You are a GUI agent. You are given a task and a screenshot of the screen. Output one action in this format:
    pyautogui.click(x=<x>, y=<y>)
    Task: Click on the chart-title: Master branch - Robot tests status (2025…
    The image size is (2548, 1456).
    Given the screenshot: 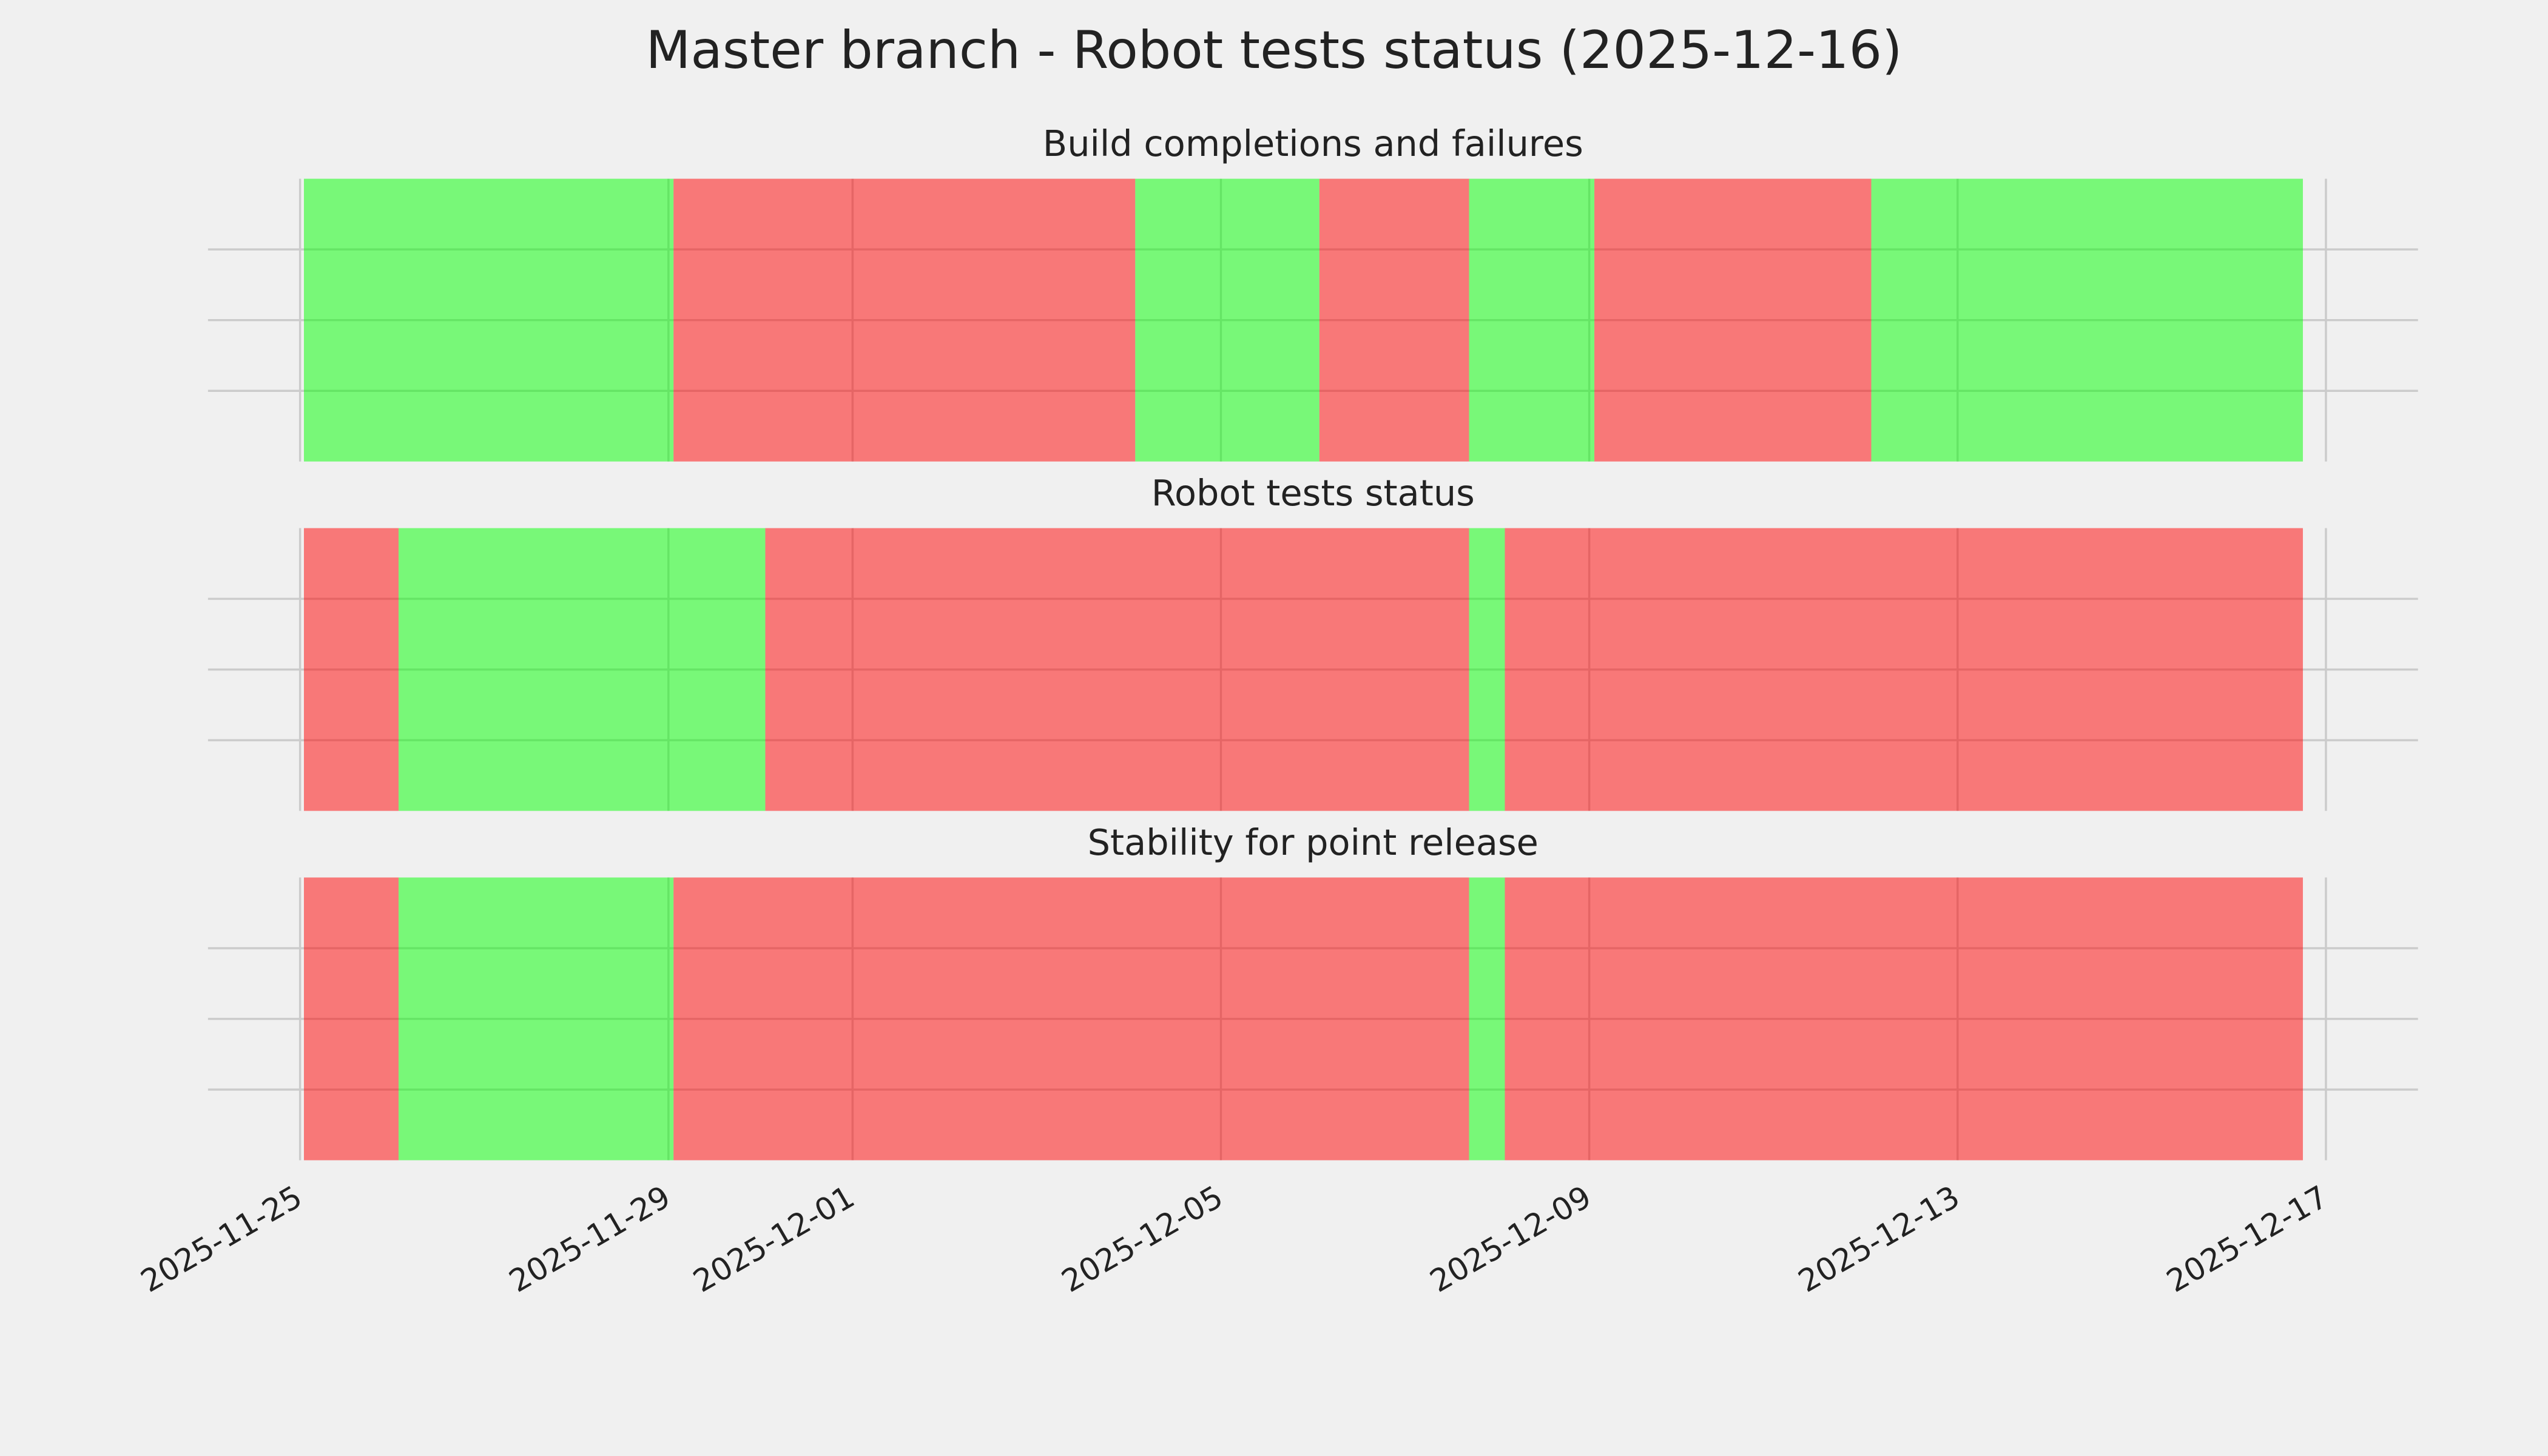 What is the action you would take?
    pyautogui.click(x=1273, y=50)
    